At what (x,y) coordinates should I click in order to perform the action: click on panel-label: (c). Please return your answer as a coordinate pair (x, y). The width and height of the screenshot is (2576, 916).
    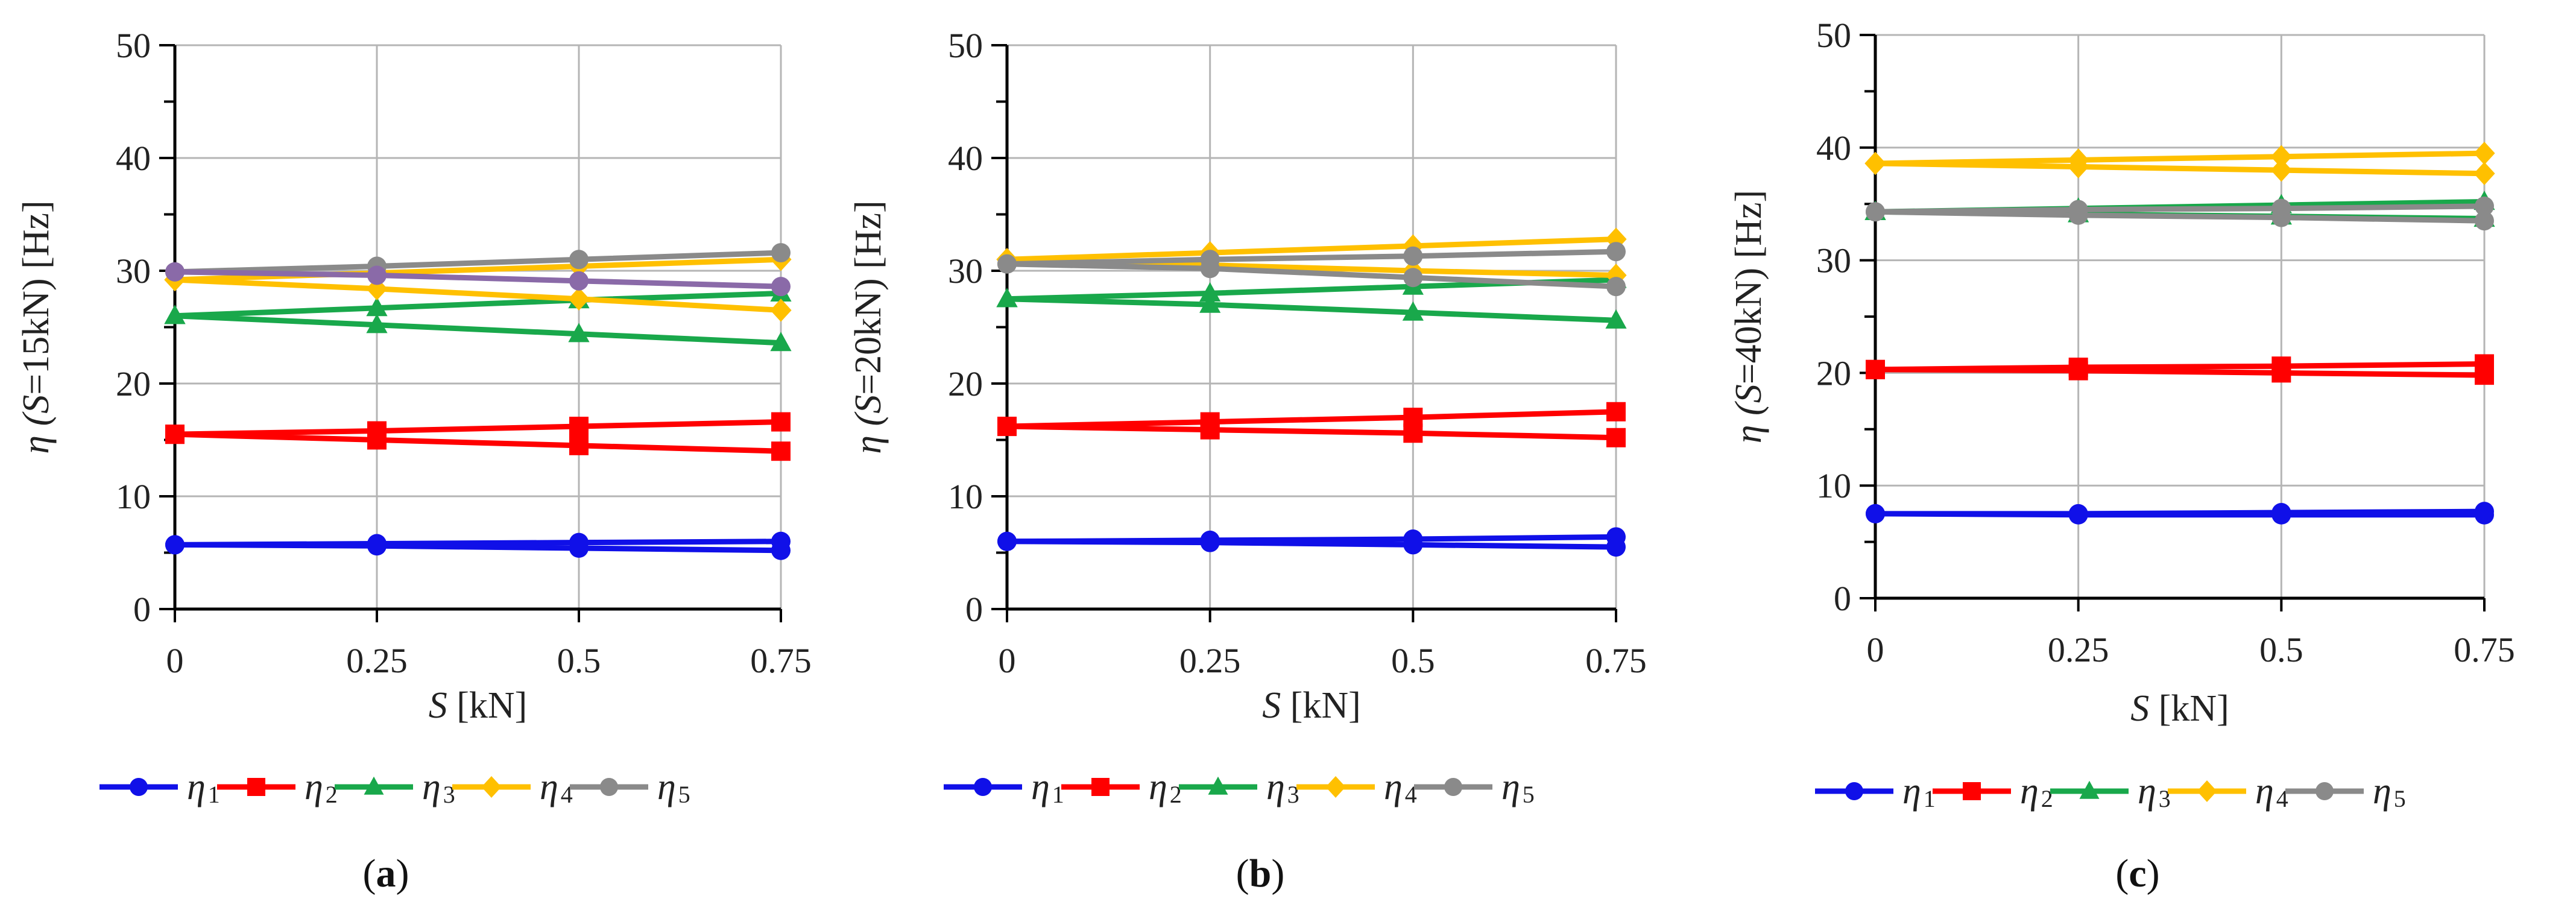
    Looking at the image, I should click on (2137, 873).